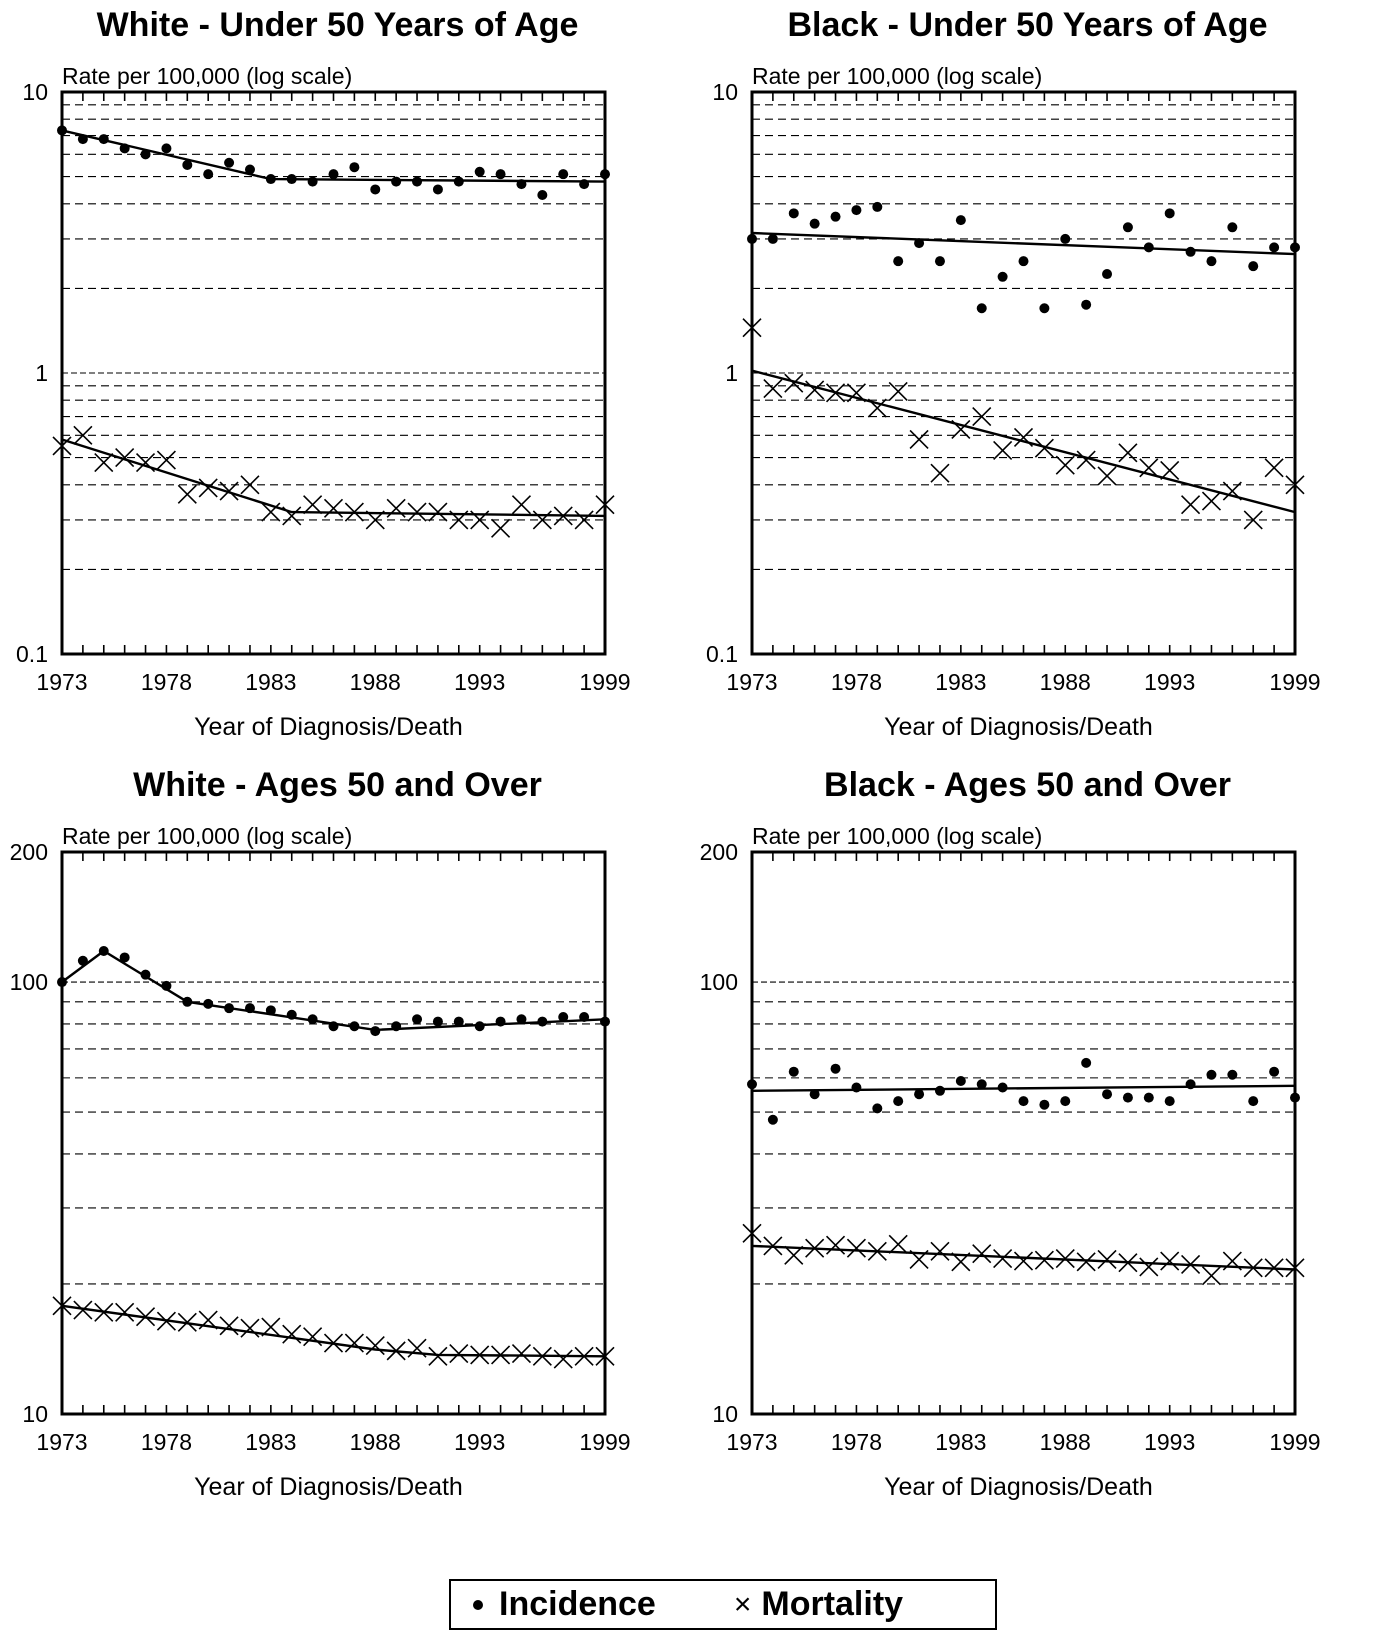  I want to click on x-axis-label: Year of Diagnosis/Death, so click(328, 727).